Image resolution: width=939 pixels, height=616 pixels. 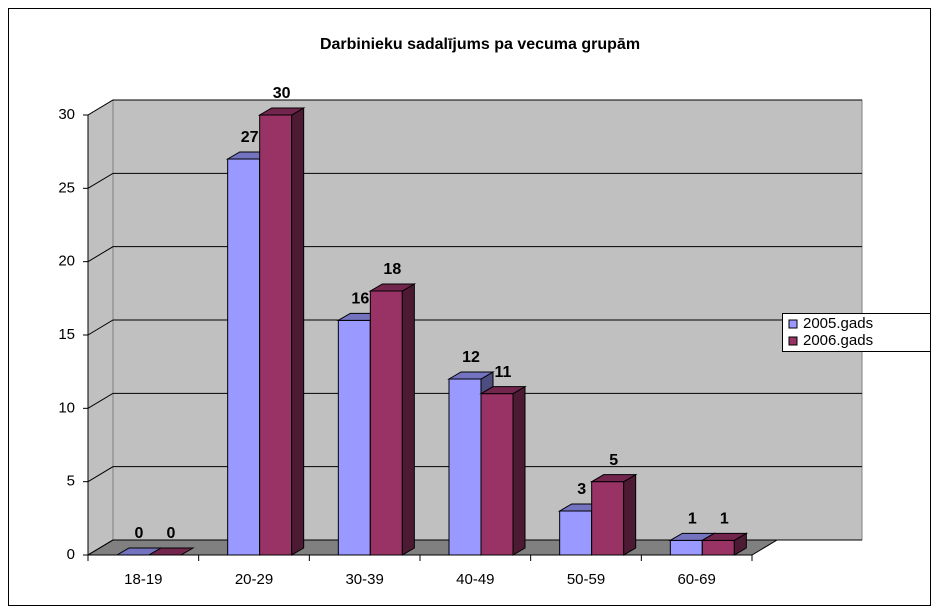 What do you see at coordinates (696, 579) in the screenshot?
I see `x-tick-label: 60-69` at bounding box center [696, 579].